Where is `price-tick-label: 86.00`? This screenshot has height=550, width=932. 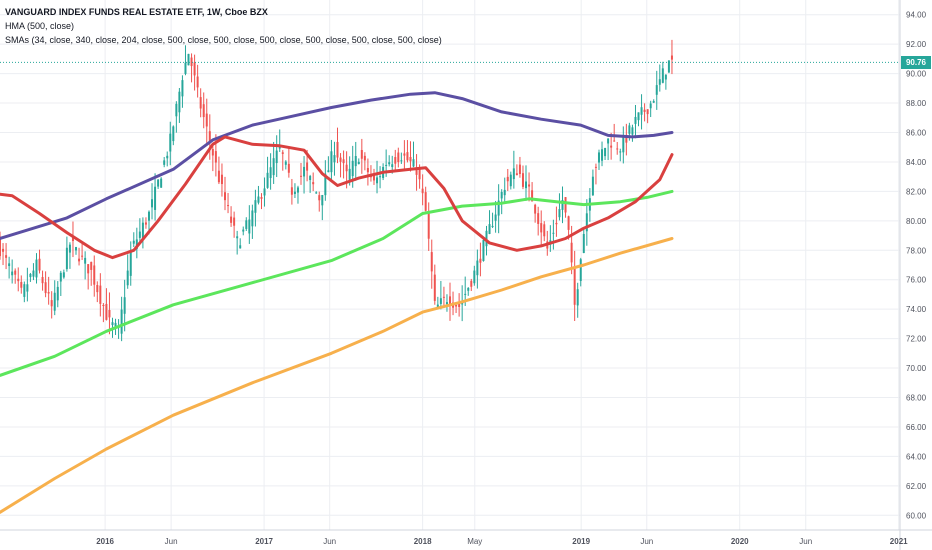
price-tick-label: 86.00 is located at coordinates (916, 133).